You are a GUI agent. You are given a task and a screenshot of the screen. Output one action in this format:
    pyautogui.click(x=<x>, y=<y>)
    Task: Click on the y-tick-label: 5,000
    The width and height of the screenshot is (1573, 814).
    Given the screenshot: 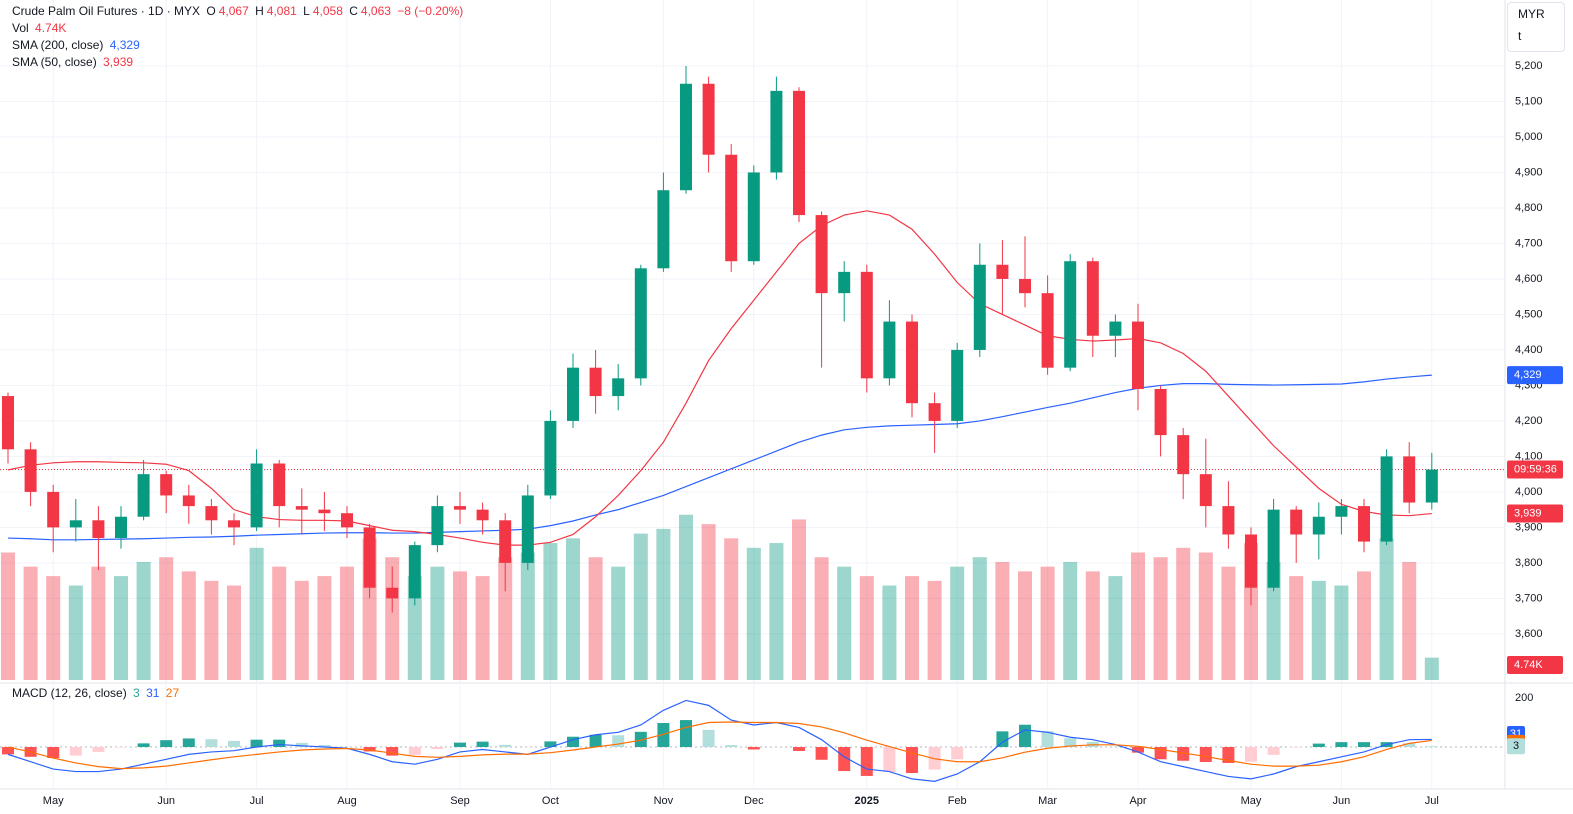 What is the action you would take?
    pyautogui.click(x=1529, y=137)
    